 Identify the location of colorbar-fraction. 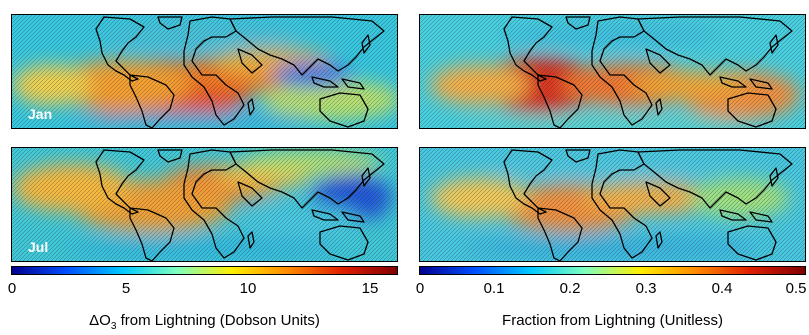
(612, 270).